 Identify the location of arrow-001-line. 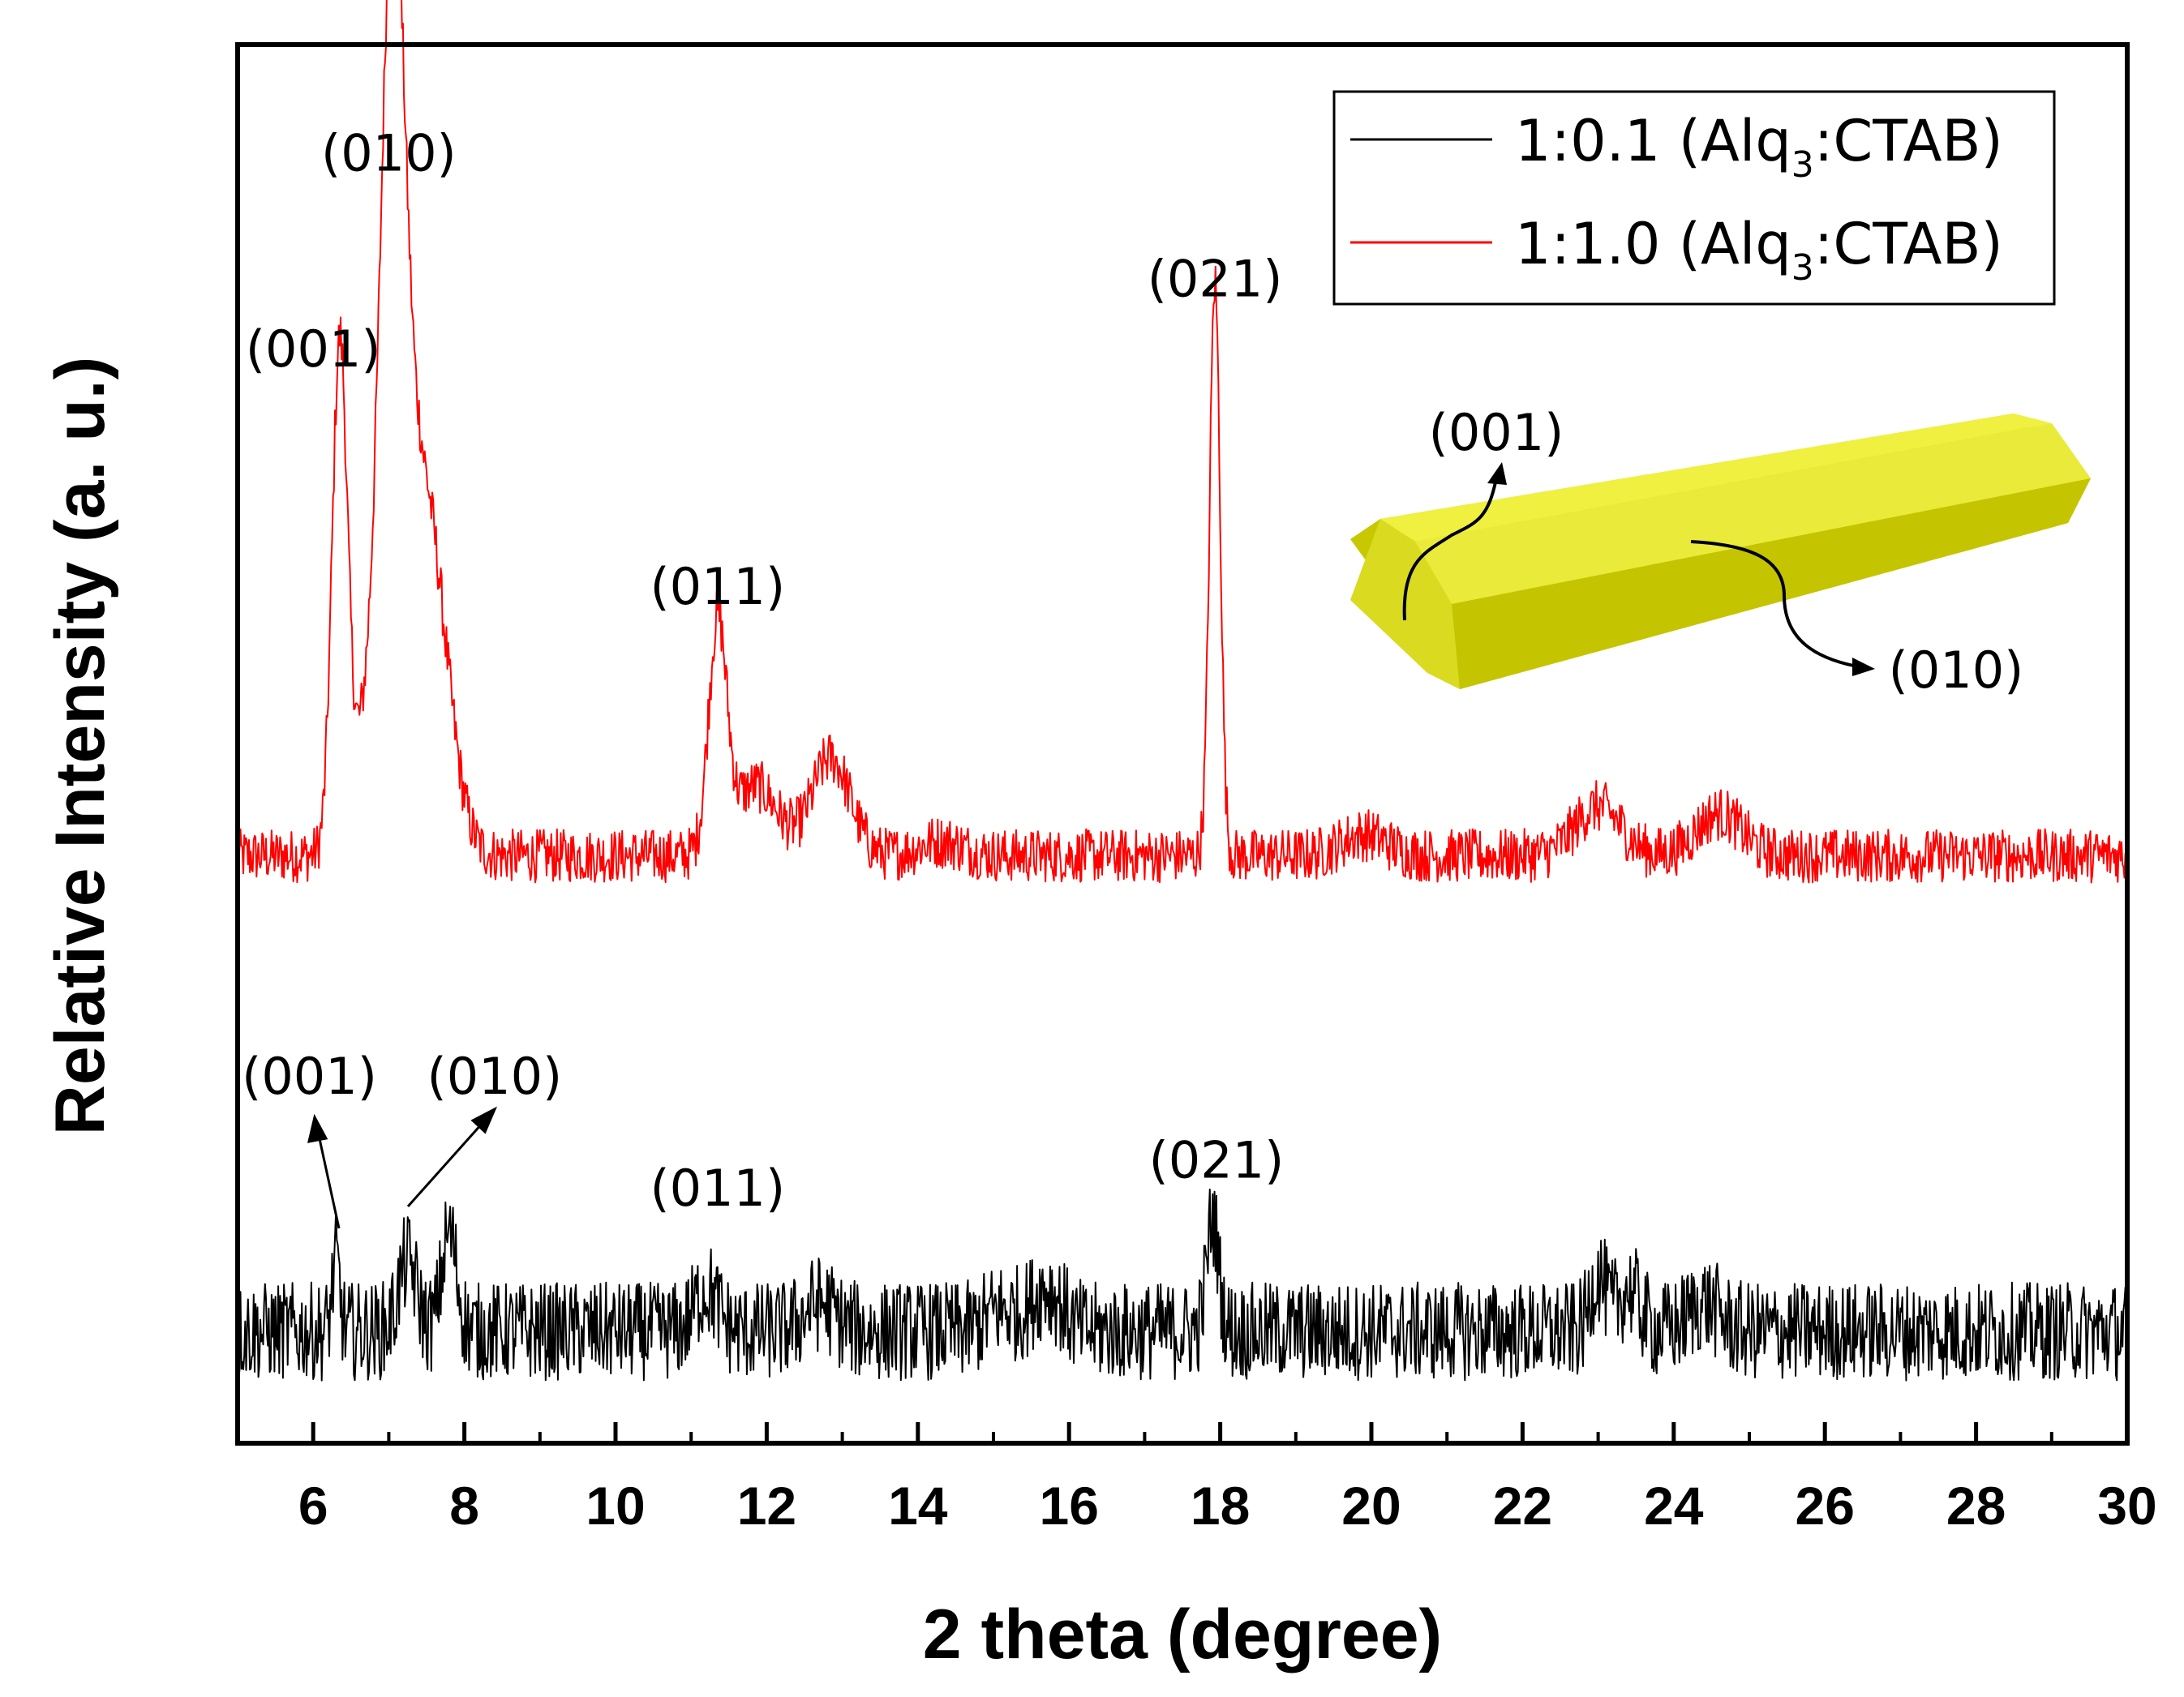
(329, 1181).